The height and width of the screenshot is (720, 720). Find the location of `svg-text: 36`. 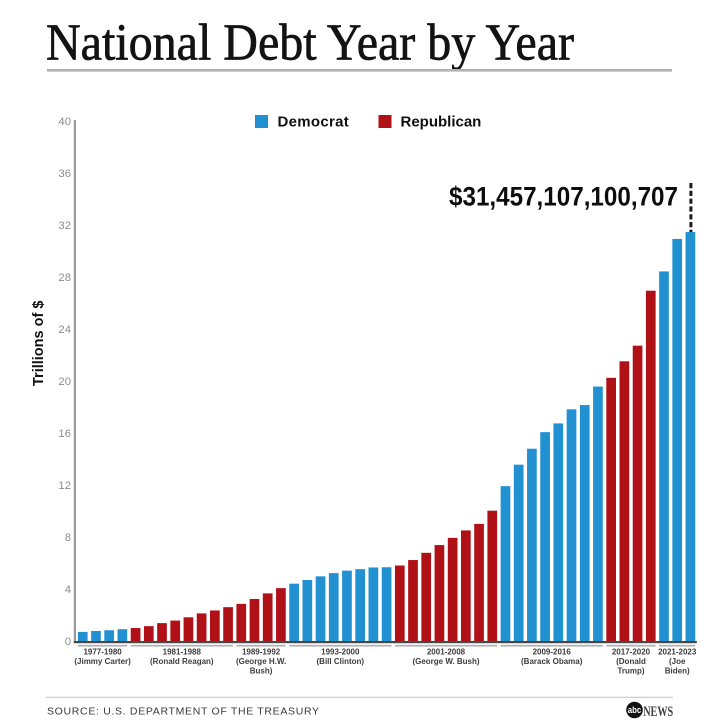

svg-text: 36 is located at coordinates (64, 174).